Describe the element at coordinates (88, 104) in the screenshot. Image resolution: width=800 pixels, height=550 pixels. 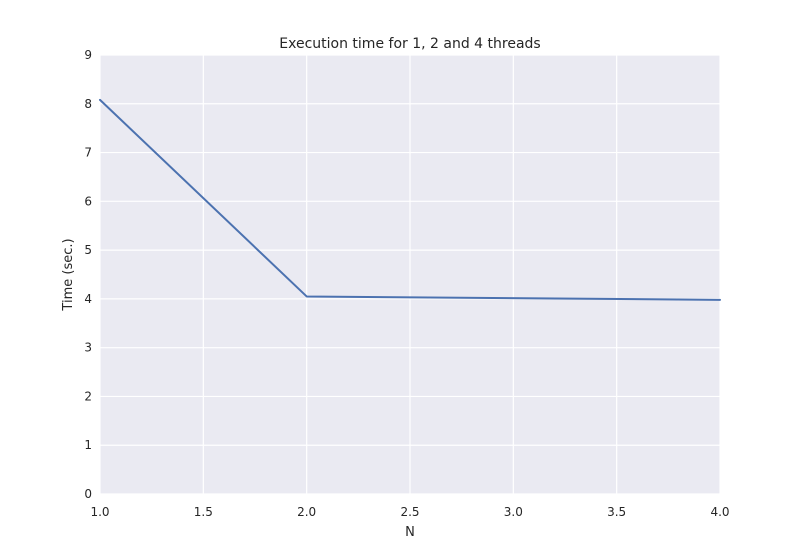
I see `y-tick-label: 8` at that location.